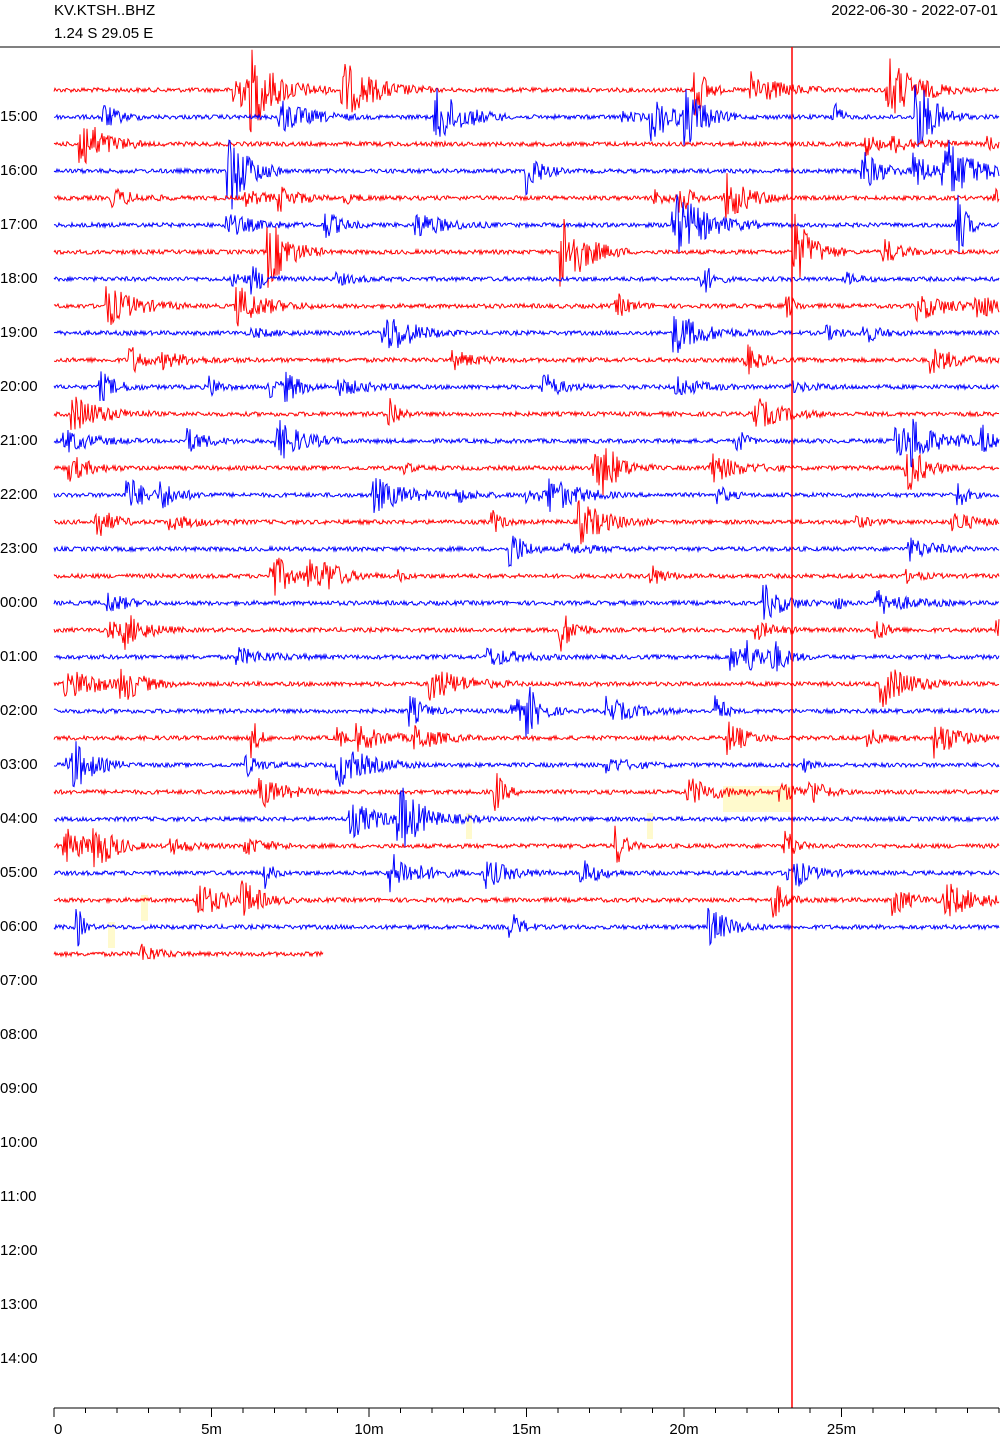  Describe the element at coordinates (19, 1358) in the screenshot. I see `hour-label: 14:00` at that location.